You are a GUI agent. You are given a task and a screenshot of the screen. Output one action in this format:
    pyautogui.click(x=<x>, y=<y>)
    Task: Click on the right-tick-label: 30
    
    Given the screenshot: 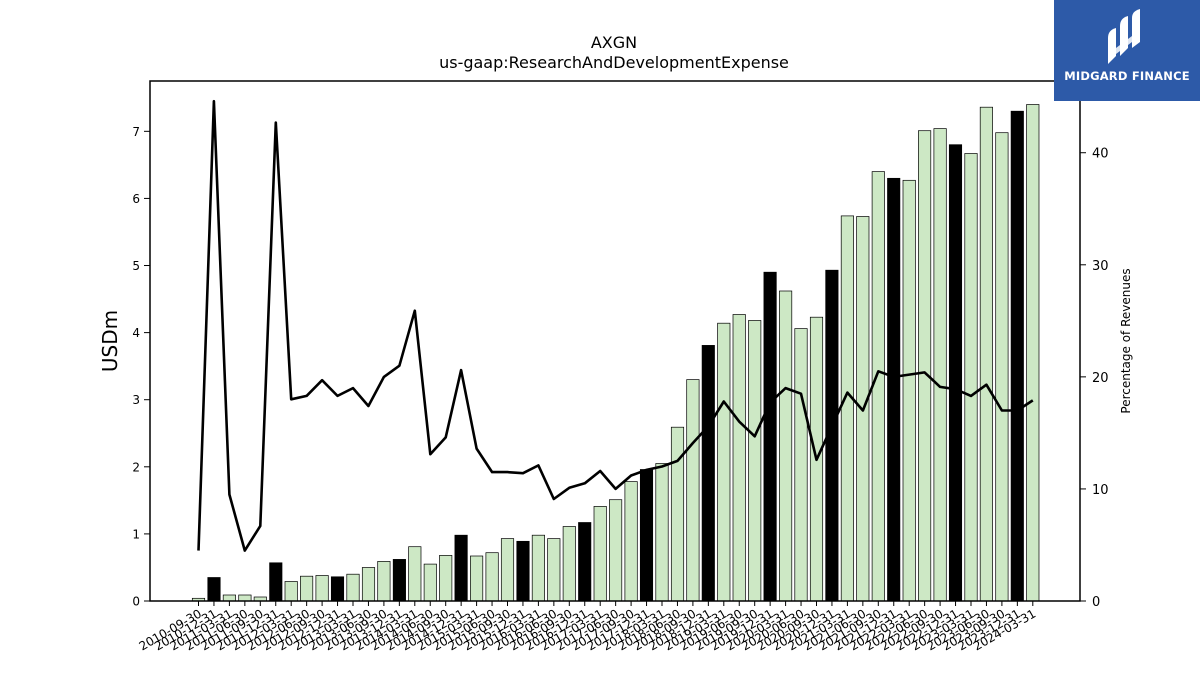 What is the action you would take?
    pyautogui.click(x=1100, y=266)
    